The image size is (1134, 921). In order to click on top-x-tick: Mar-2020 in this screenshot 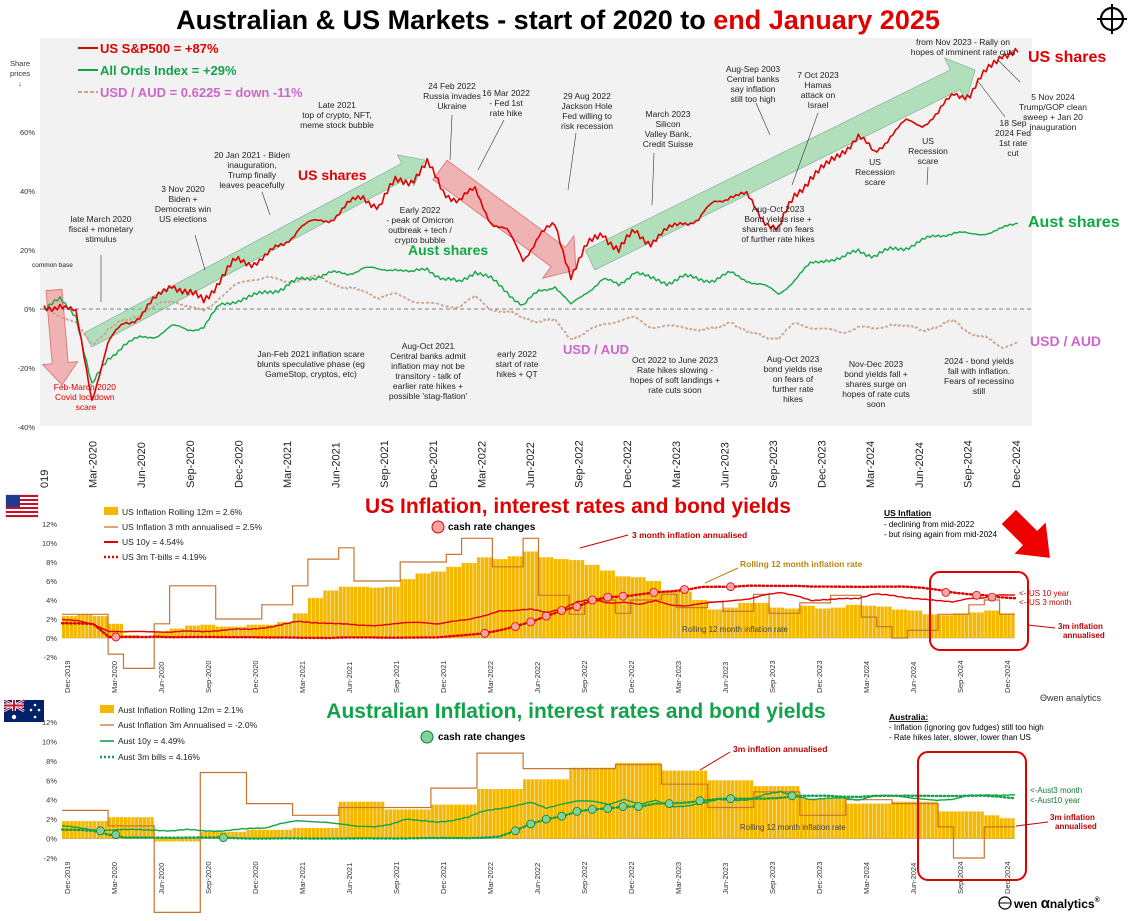, I will do `click(94, 464)`.